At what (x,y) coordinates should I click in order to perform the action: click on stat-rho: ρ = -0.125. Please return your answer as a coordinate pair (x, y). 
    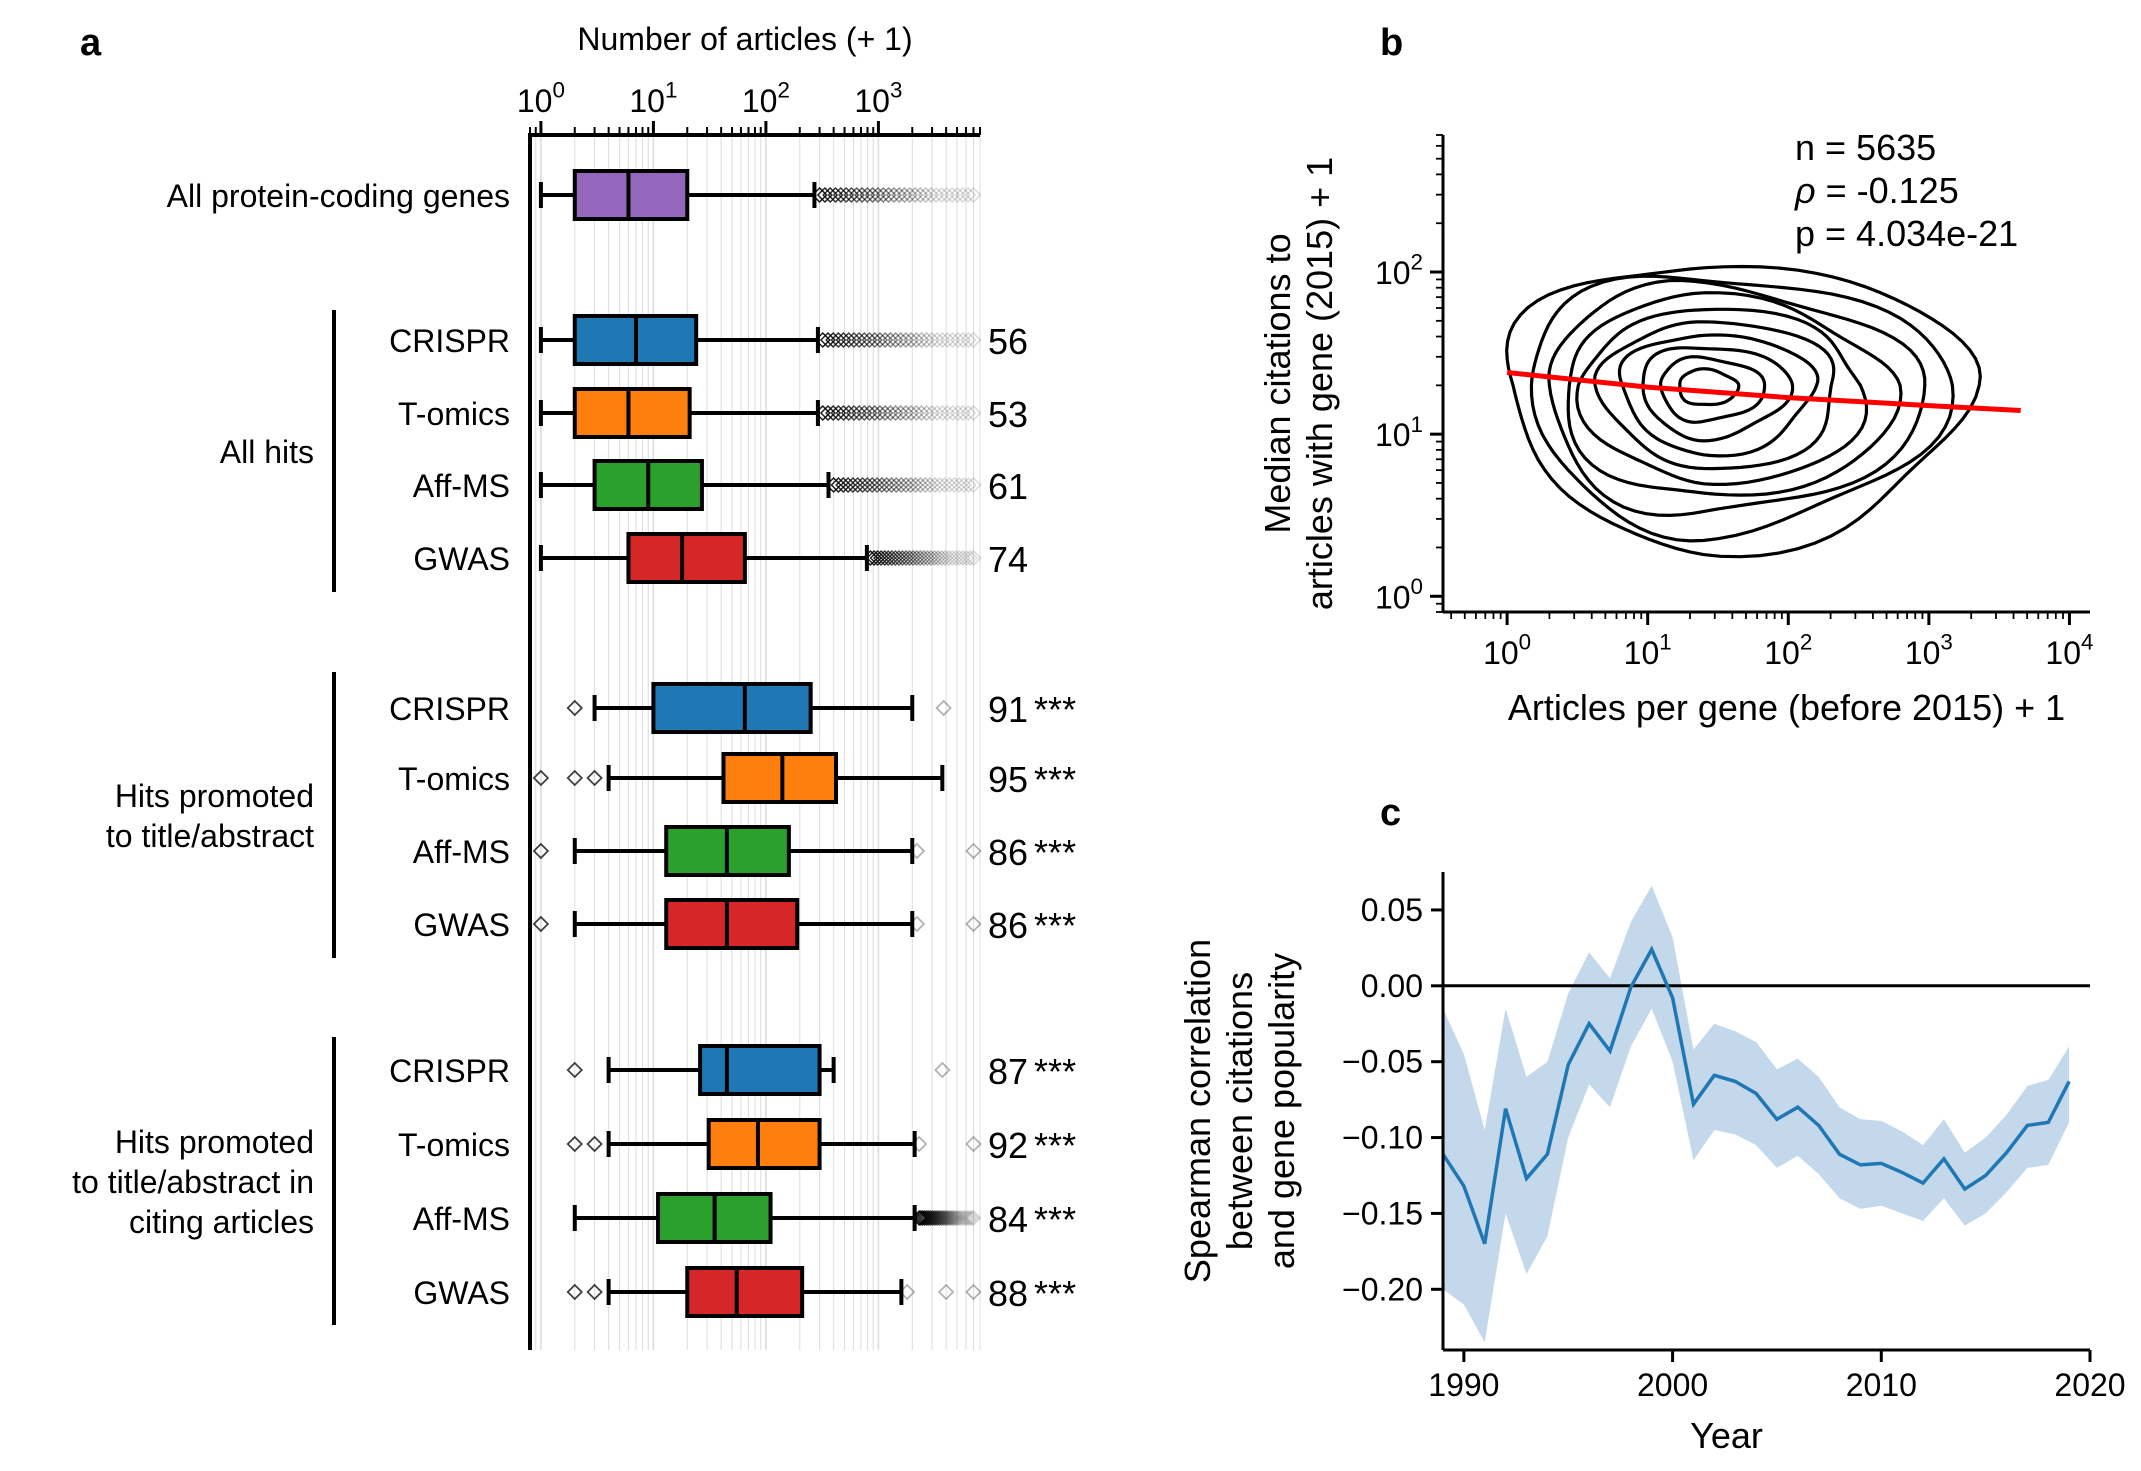
    Looking at the image, I should click on (1876, 190).